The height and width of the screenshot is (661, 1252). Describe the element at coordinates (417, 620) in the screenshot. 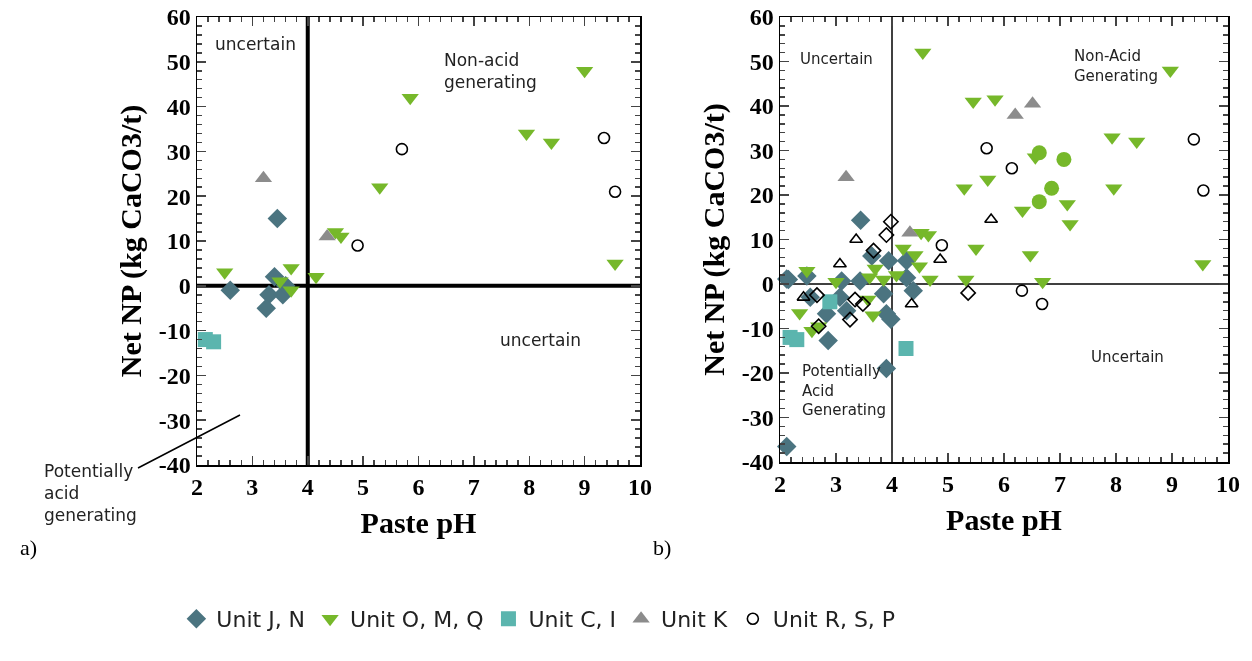

I see `legend-label: Unit O, M, Q` at that location.